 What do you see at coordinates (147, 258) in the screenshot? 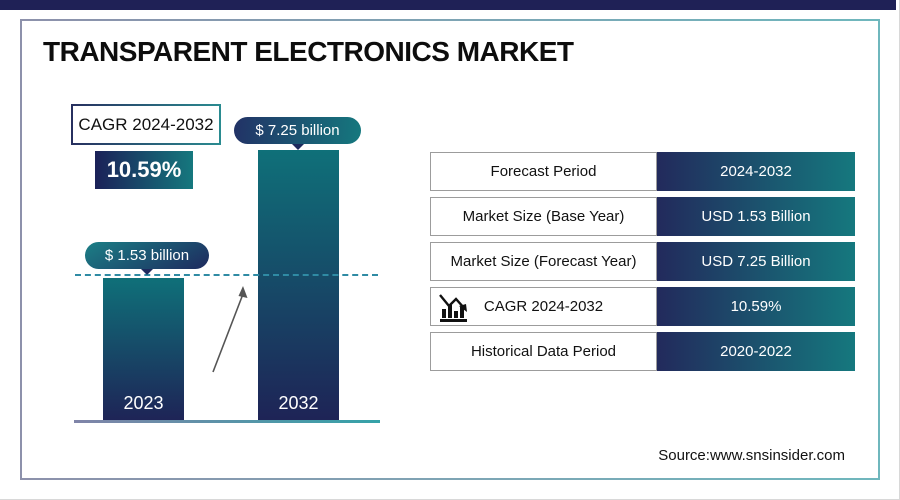
I see `value-callout-2023: $ 1.53 billion` at bounding box center [147, 258].